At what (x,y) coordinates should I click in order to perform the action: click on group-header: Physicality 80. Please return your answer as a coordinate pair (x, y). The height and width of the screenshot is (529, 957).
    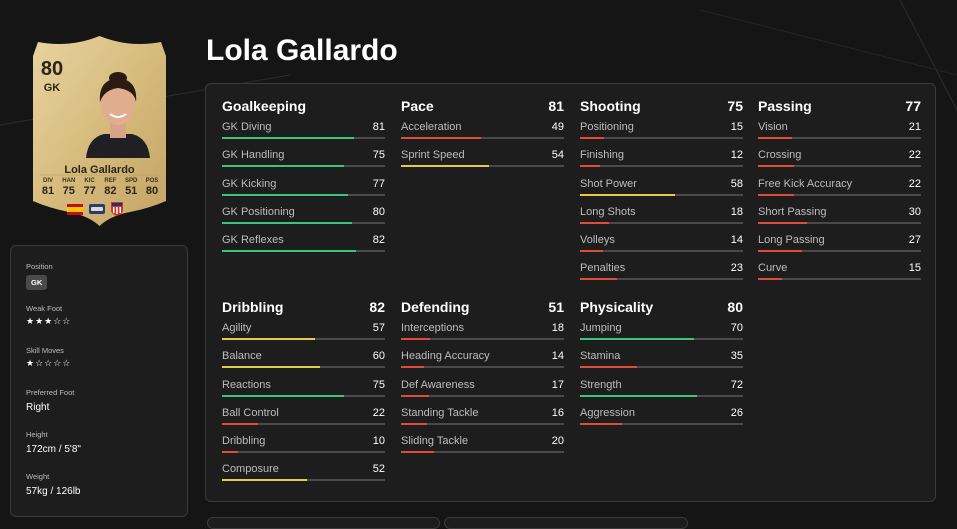
    Looking at the image, I should click on (661, 308).